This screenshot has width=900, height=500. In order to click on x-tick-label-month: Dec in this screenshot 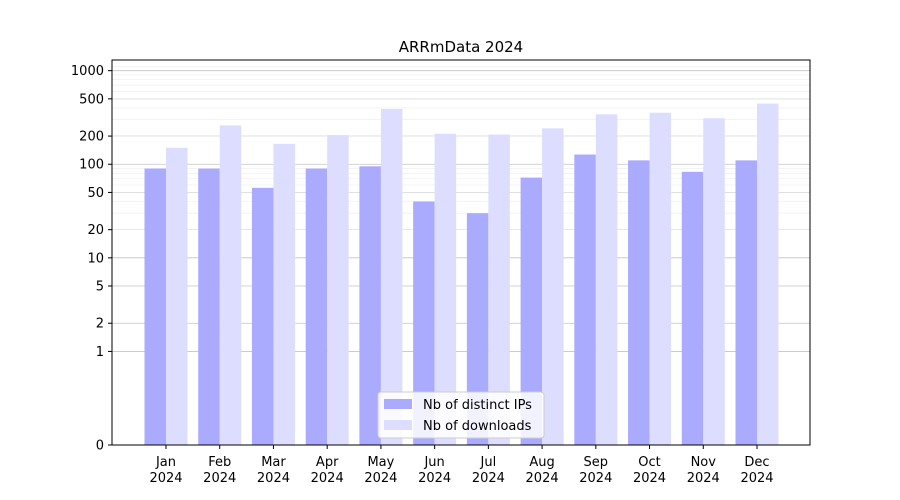, I will do `click(756, 462)`.